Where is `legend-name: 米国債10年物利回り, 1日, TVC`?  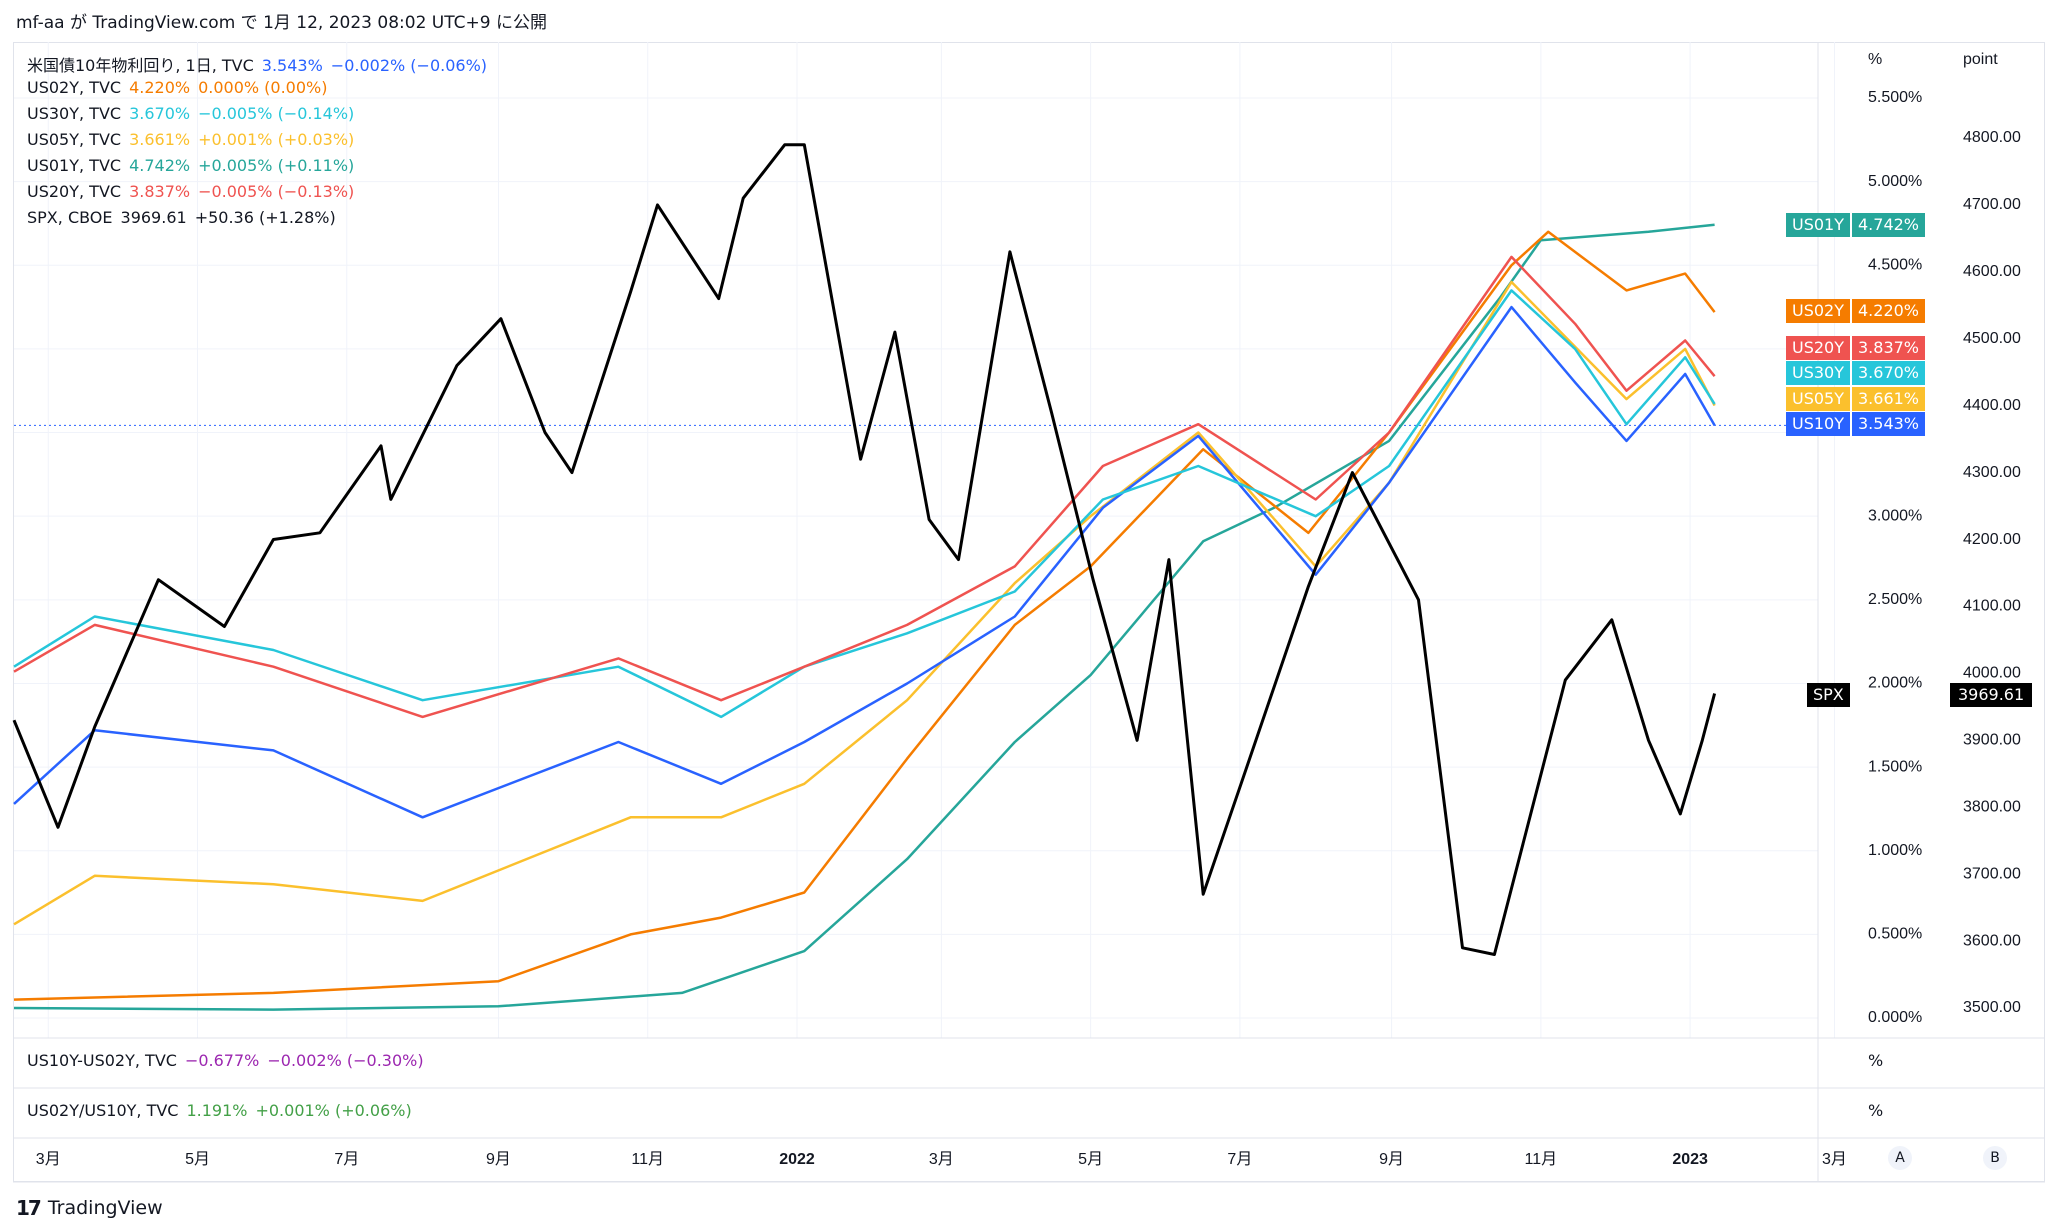 legend-name: 米国債10年物利回り, 1日, TVC is located at coordinates (140, 65).